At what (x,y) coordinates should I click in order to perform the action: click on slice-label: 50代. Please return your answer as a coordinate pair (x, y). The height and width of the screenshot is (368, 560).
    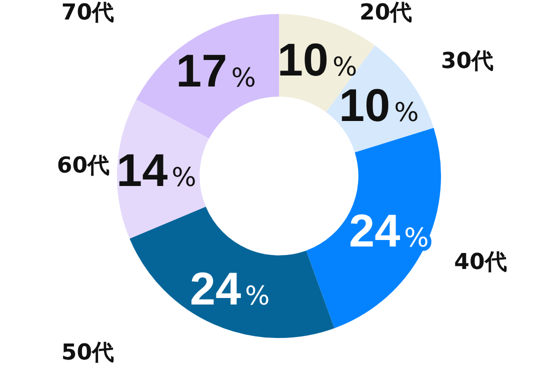
    Looking at the image, I should click on (87, 353).